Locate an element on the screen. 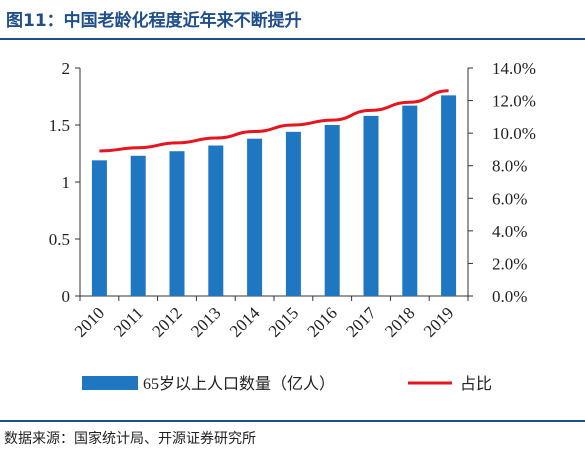  left-tick-label: 0 is located at coordinates (66, 296).